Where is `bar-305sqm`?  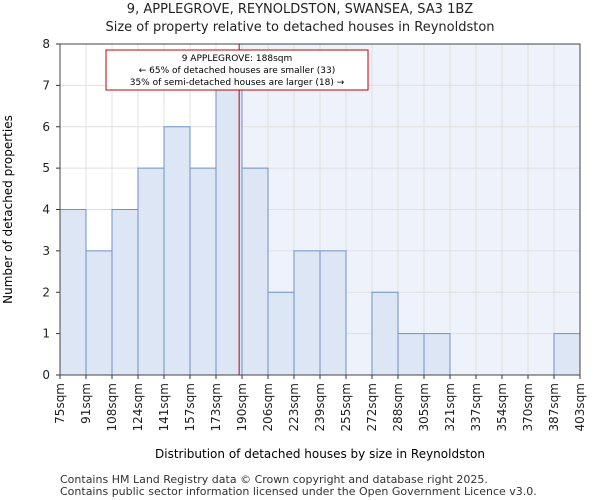
bar-305sqm is located at coordinates (437, 354).